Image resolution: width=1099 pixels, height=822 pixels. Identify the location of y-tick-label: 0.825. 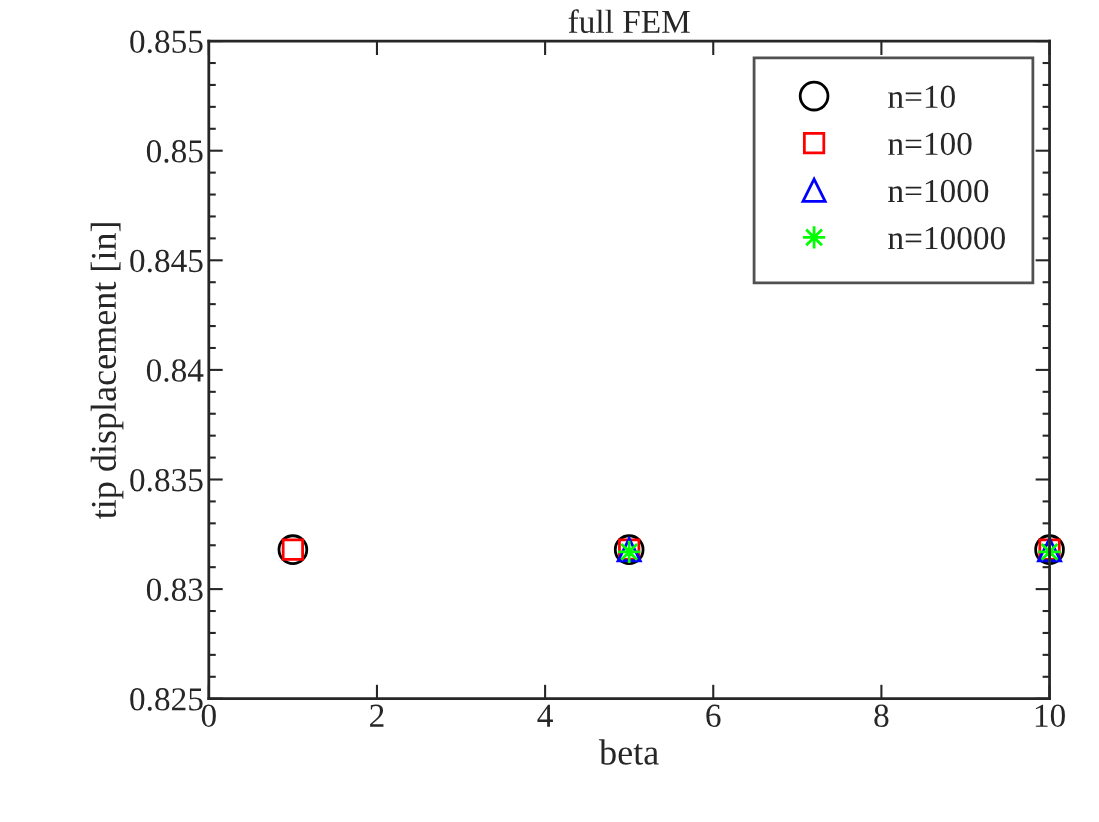
(166, 699).